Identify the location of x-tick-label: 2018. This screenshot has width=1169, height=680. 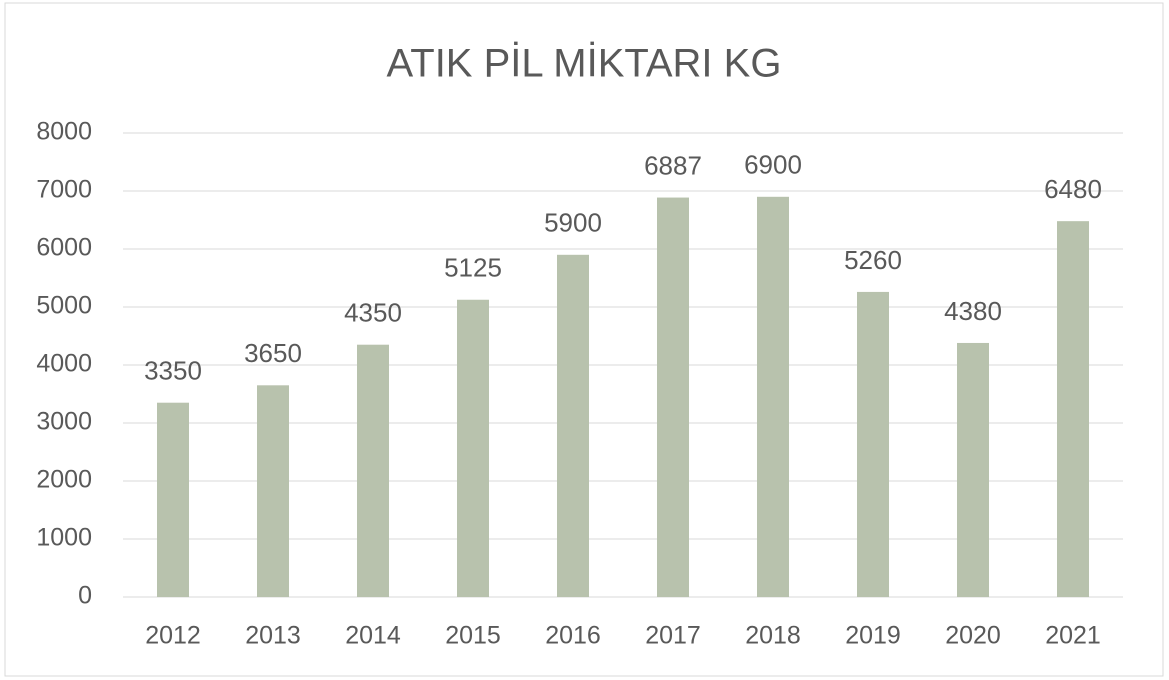
(773, 636).